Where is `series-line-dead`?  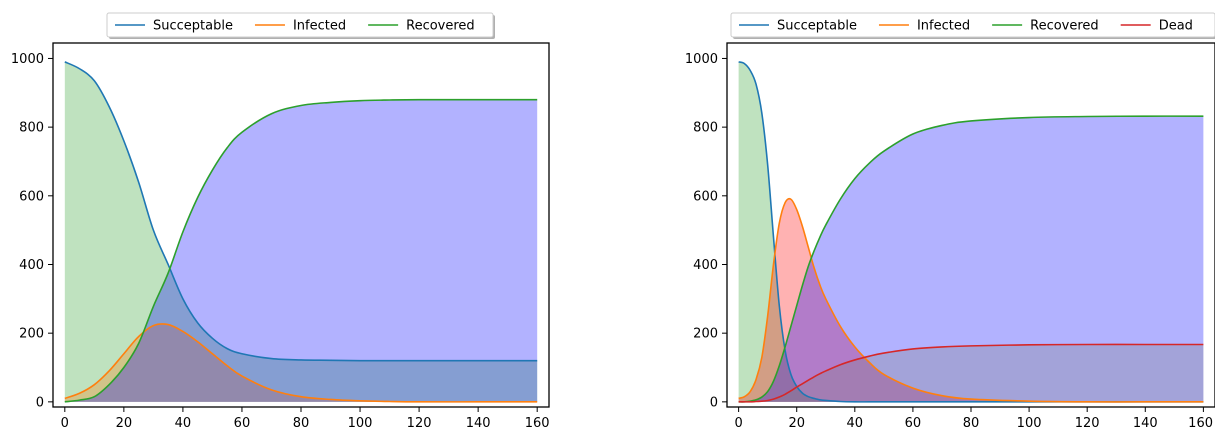 series-line-dead is located at coordinates (971, 373).